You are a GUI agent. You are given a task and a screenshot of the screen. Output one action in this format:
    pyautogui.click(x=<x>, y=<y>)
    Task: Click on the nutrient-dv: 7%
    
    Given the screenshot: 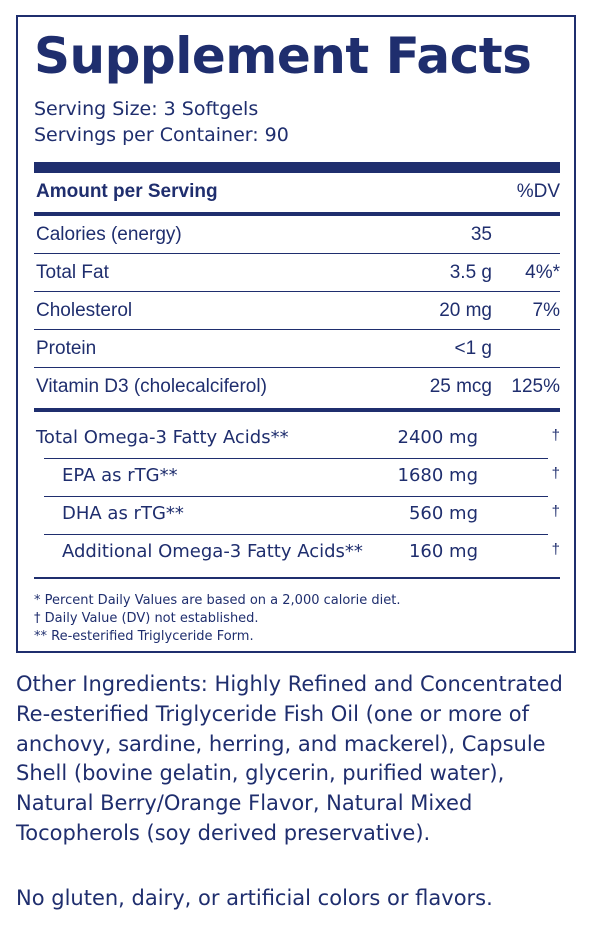 What is the action you would take?
    pyautogui.click(x=546, y=310)
    